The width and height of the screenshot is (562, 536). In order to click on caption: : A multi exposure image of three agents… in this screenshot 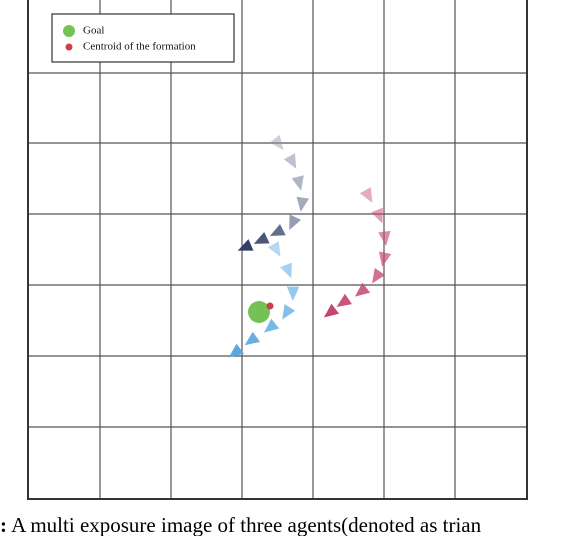, I will do `click(240, 524)`.